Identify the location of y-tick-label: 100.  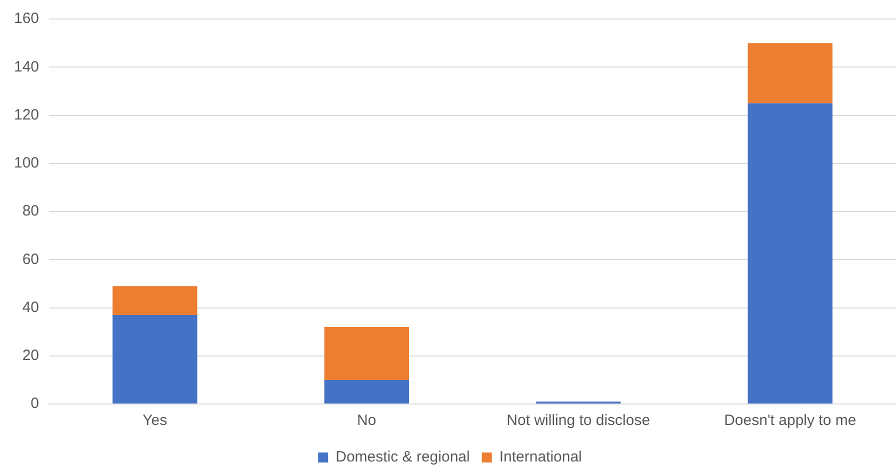
(27, 163).